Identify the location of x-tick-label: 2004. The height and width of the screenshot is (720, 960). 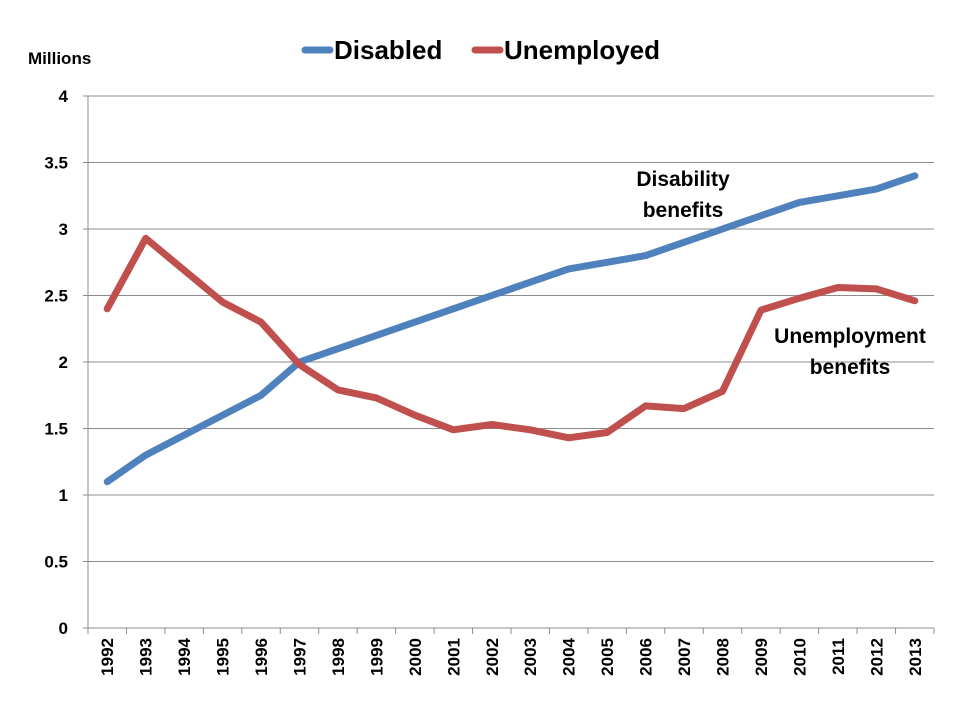
(569, 656).